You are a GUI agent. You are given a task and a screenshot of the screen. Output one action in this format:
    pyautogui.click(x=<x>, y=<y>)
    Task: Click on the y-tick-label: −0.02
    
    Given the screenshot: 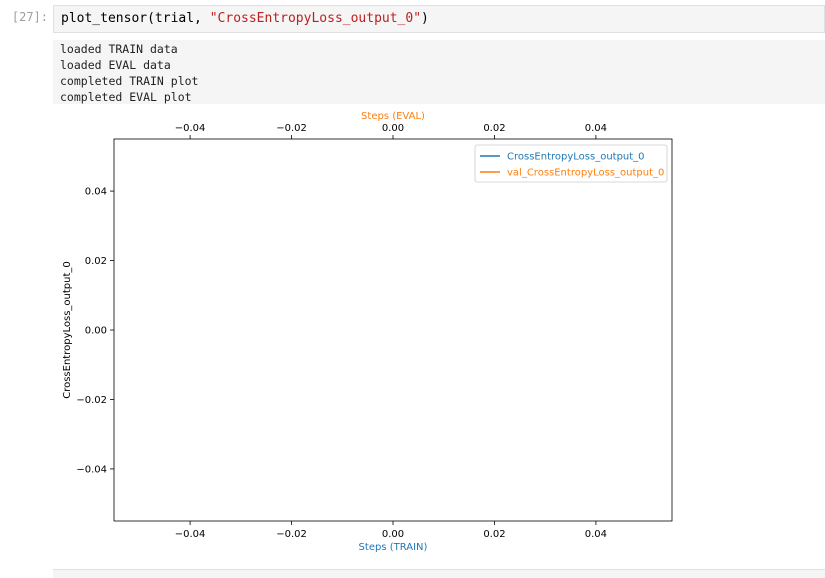 What is the action you would take?
    pyautogui.click(x=91, y=400)
    